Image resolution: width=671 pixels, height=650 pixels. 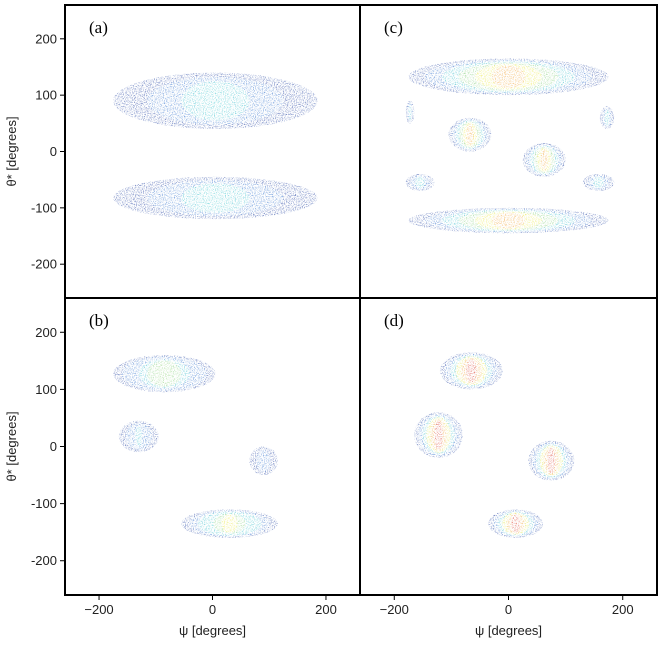 What do you see at coordinates (394, 320) in the screenshot?
I see `panel-label: (d)` at bounding box center [394, 320].